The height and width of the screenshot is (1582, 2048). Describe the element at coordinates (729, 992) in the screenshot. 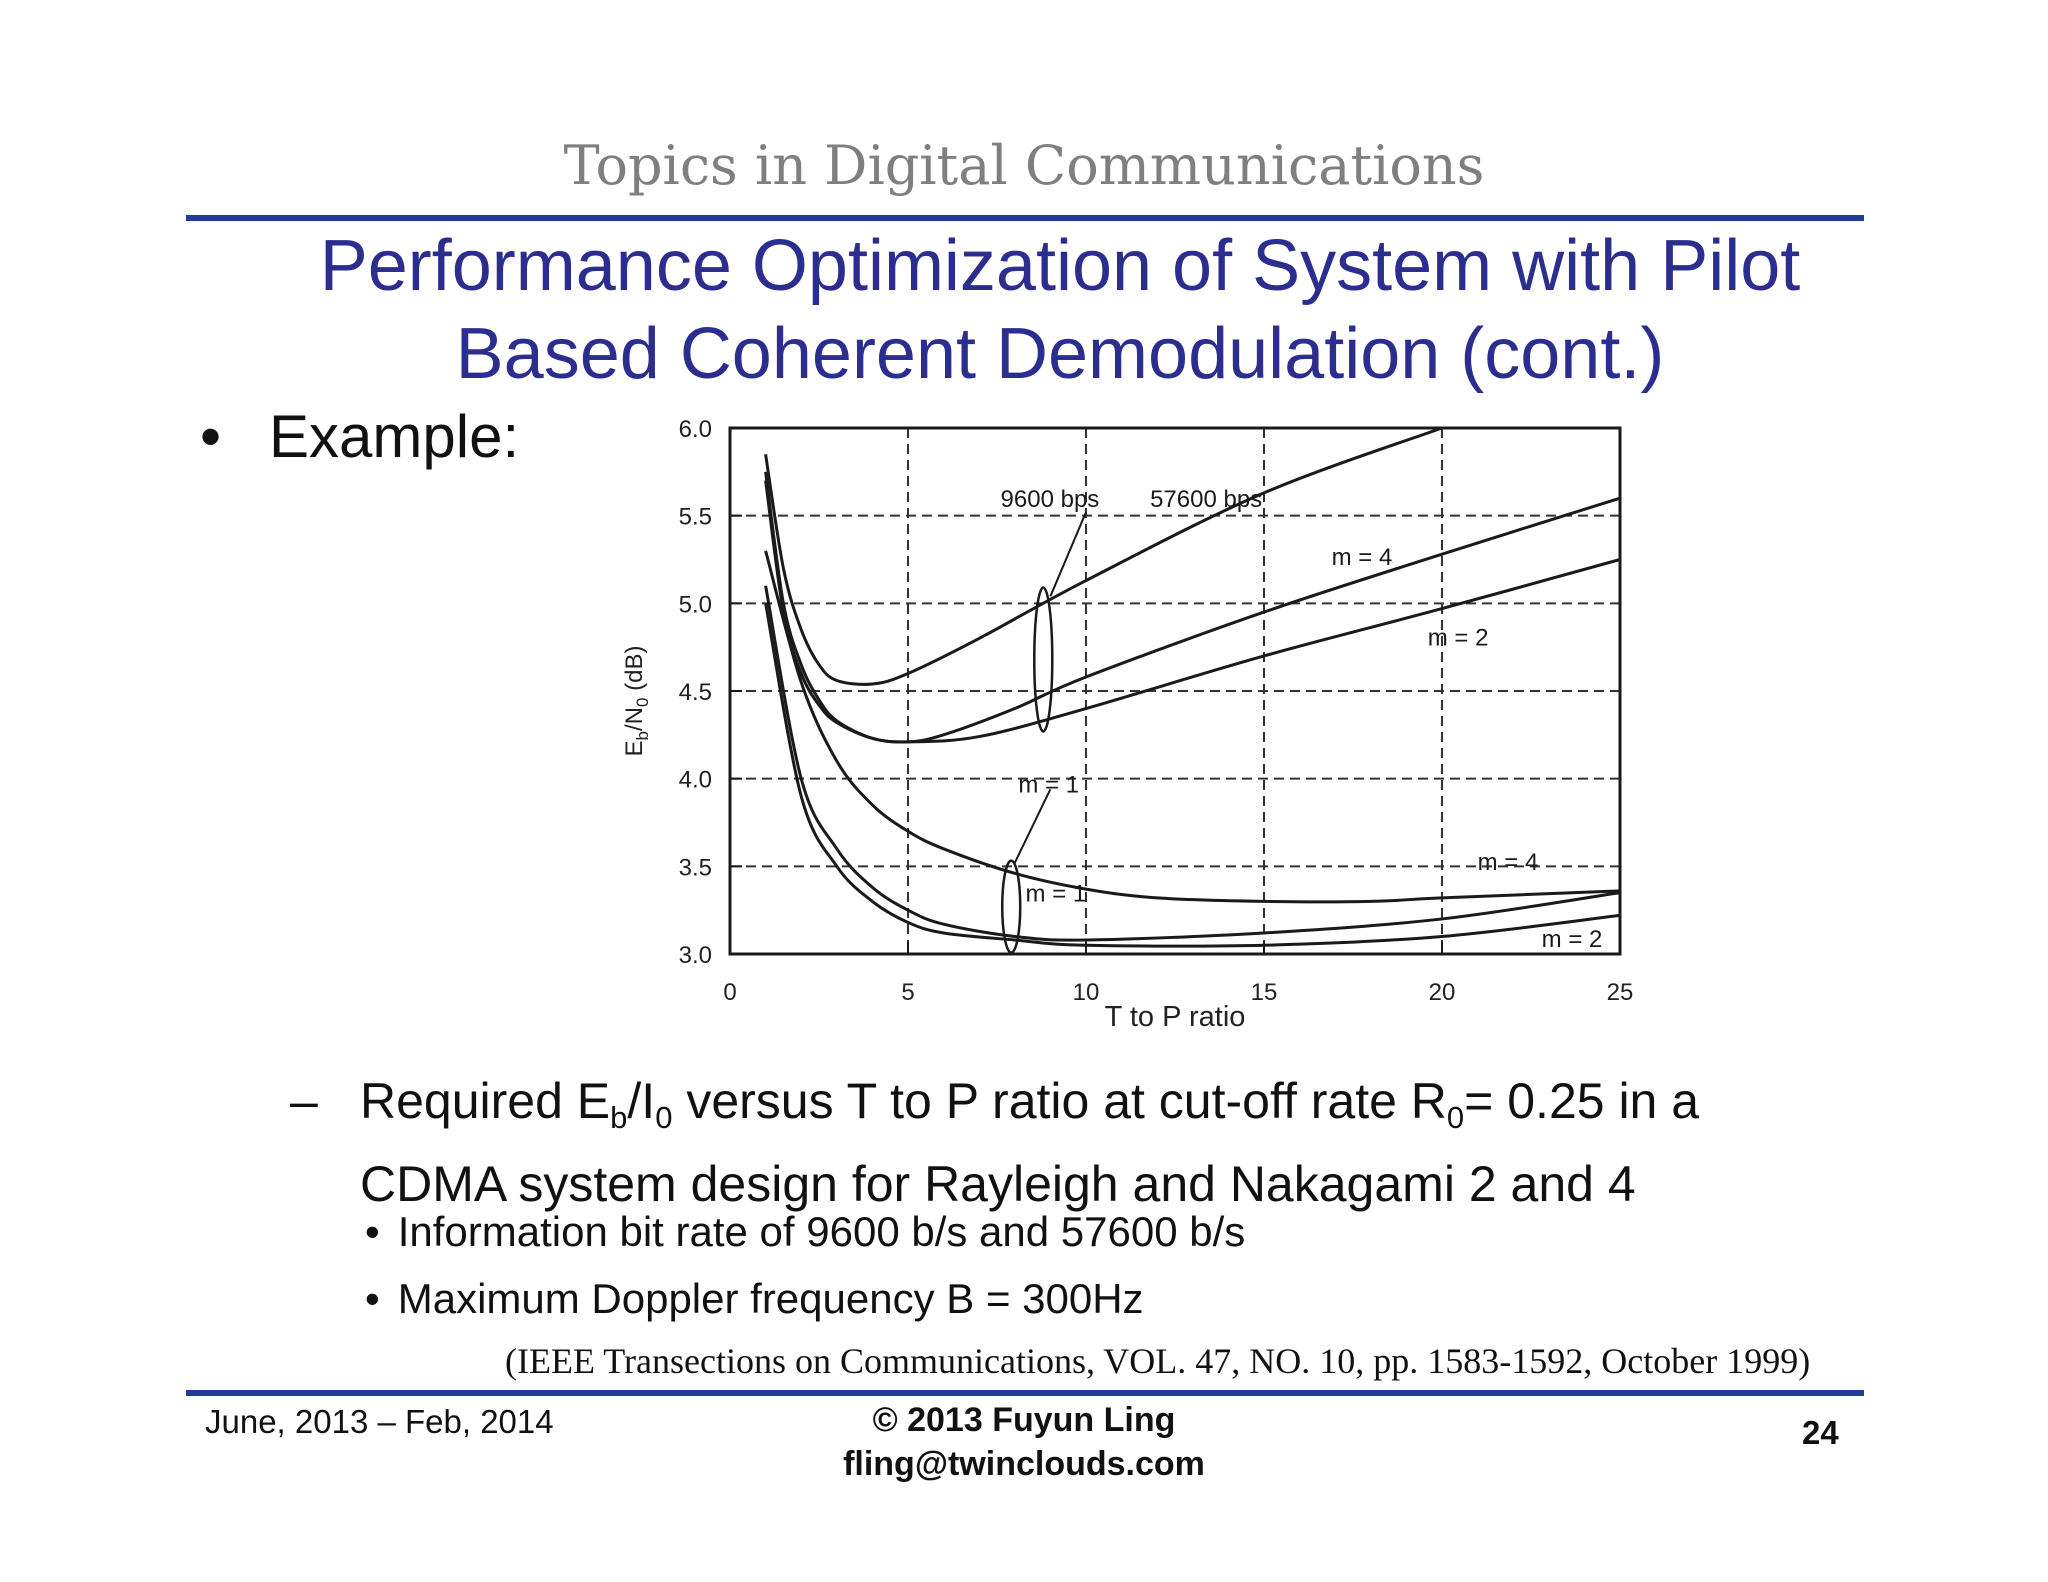

I see `x-tick-label: 0` at that location.